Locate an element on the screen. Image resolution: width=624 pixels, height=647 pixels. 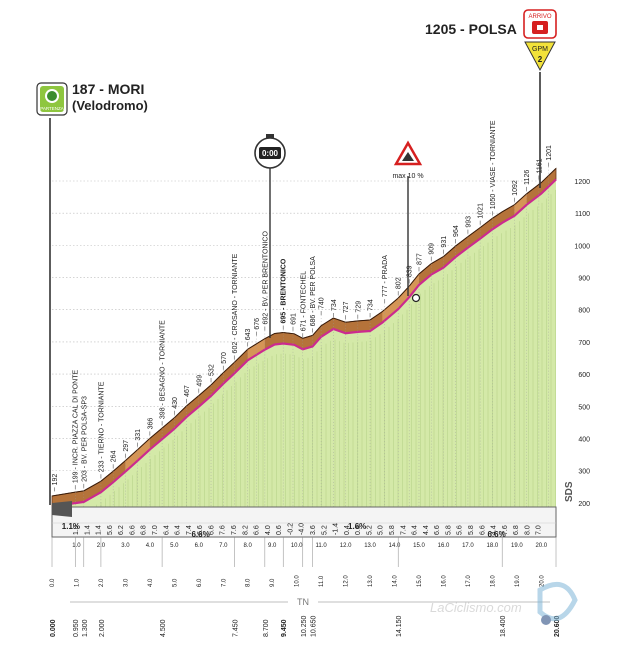
km-axis-label: 18.0 is located at coordinates (493, 581).